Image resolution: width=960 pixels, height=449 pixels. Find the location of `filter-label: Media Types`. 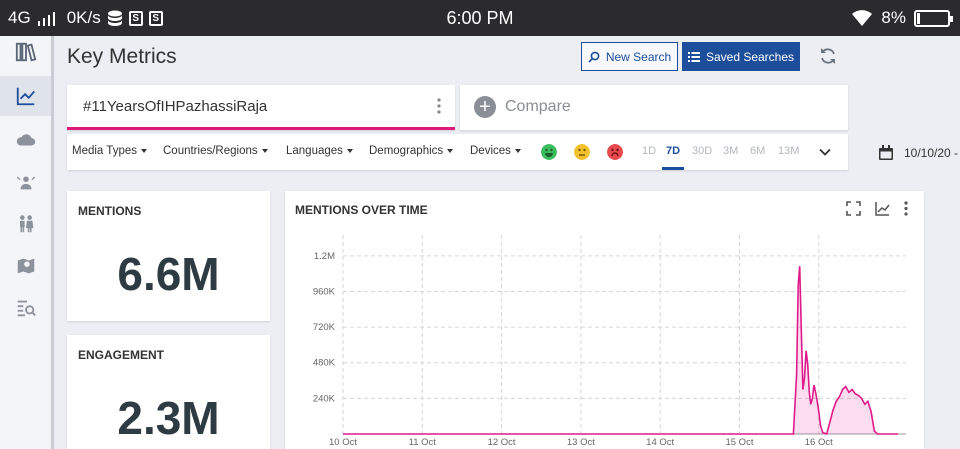

filter-label: Media Types is located at coordinates (104, 151).